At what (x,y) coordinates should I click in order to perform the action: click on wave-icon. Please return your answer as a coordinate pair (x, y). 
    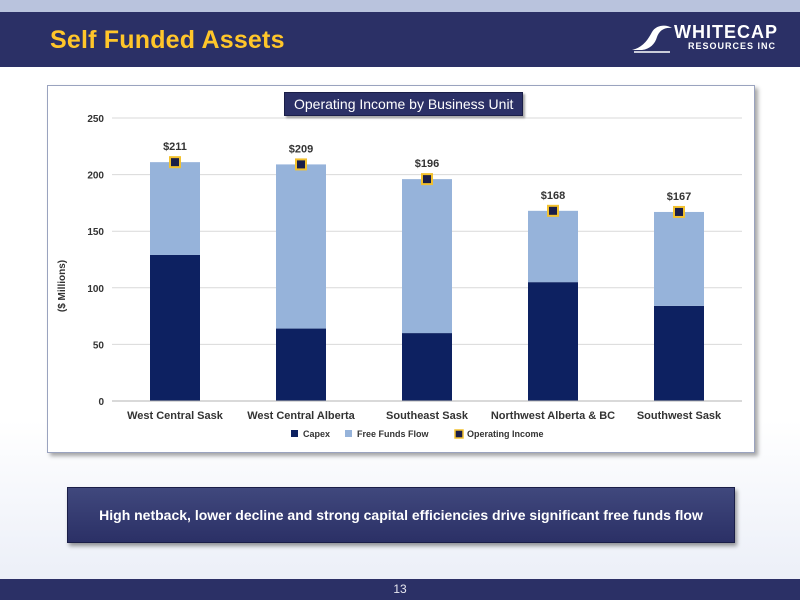
    Looking at the image, I should click on (652, 39).